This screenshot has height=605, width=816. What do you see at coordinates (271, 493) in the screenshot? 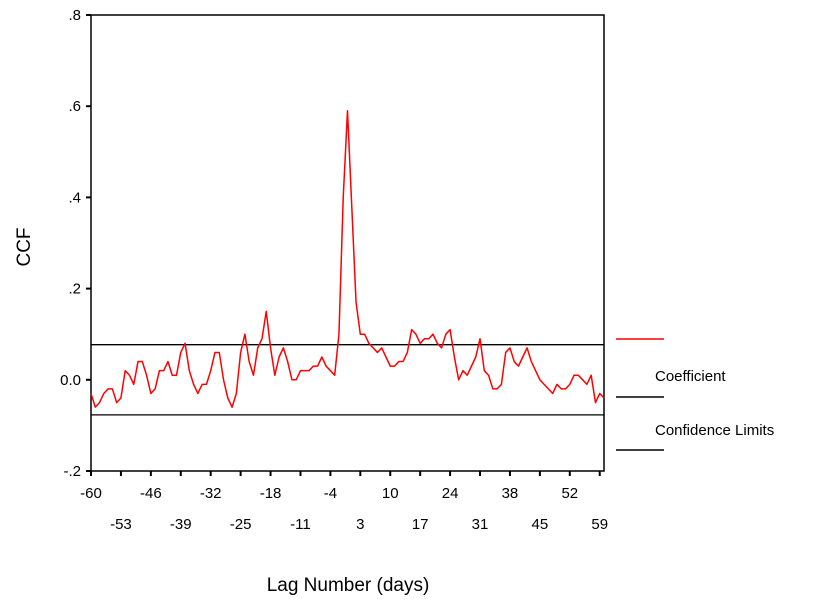
I see `x-tick-label: -18` at bounding box center [271, 493].